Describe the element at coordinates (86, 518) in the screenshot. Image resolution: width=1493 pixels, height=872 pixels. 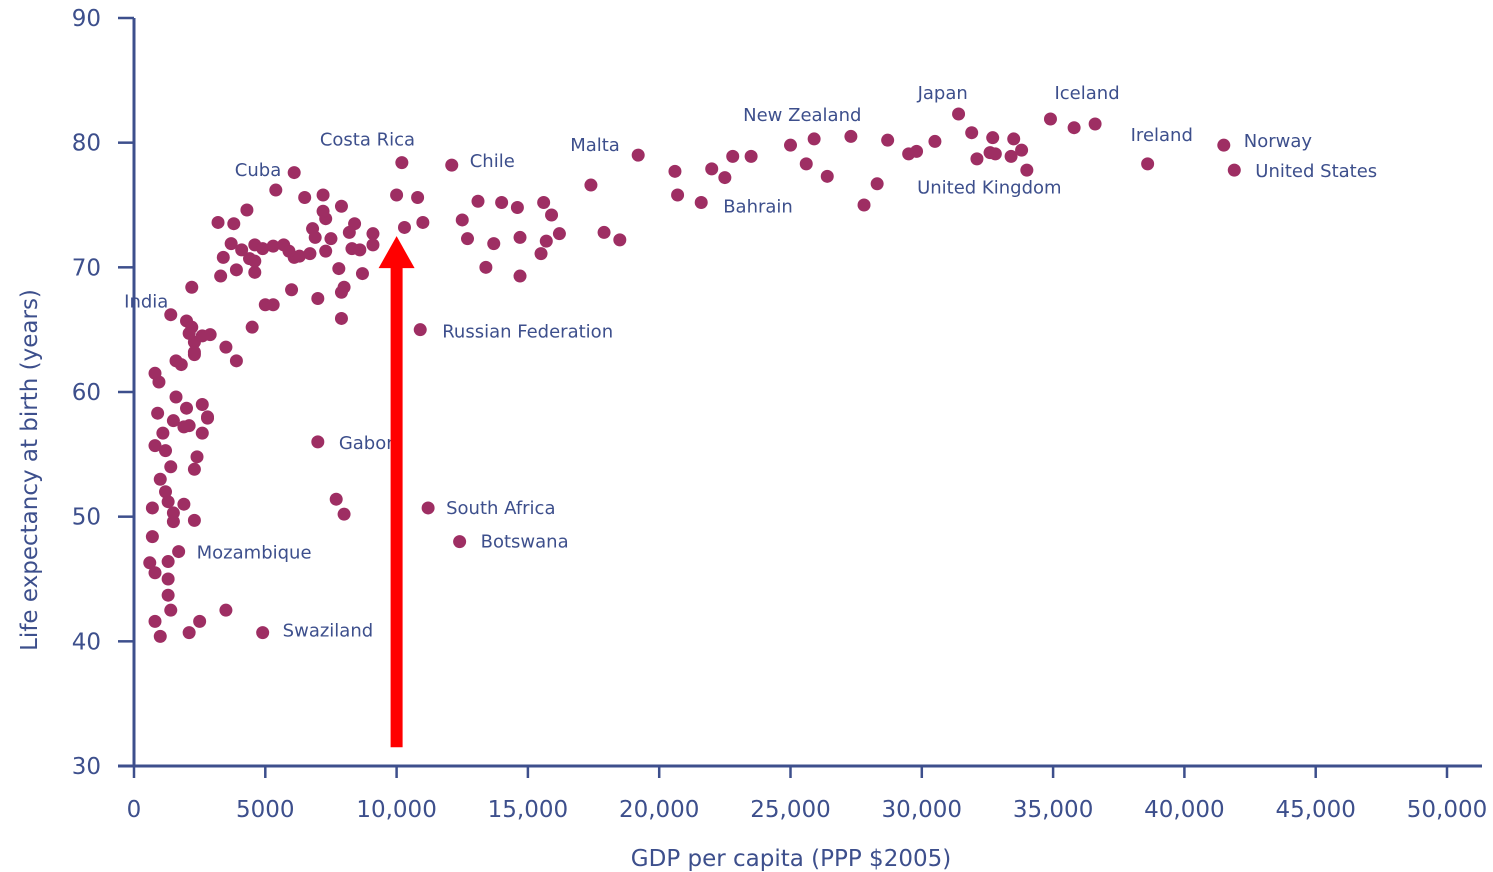
I see `y-tick-label: 50` at that location.